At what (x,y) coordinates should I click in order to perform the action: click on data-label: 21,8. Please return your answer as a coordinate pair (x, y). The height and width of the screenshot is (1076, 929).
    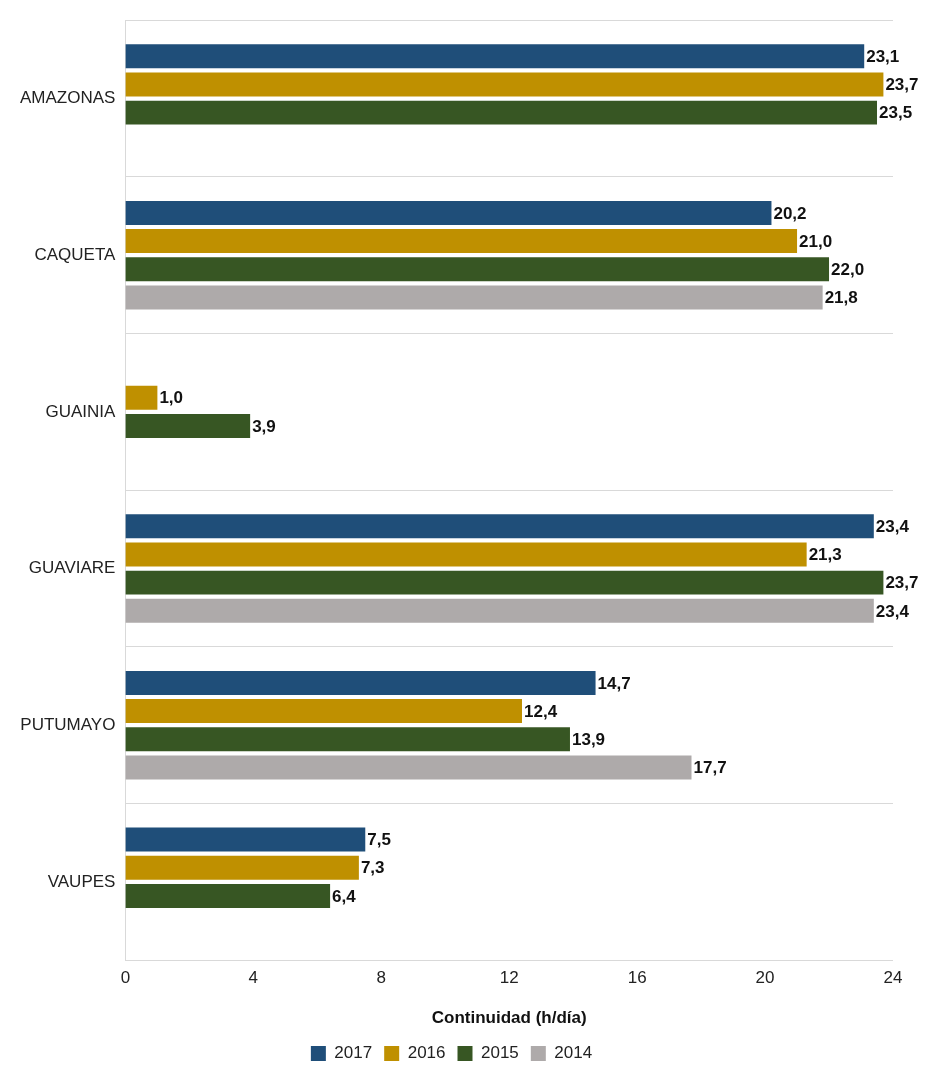
    Looking at the image, I should click on (841, 298).